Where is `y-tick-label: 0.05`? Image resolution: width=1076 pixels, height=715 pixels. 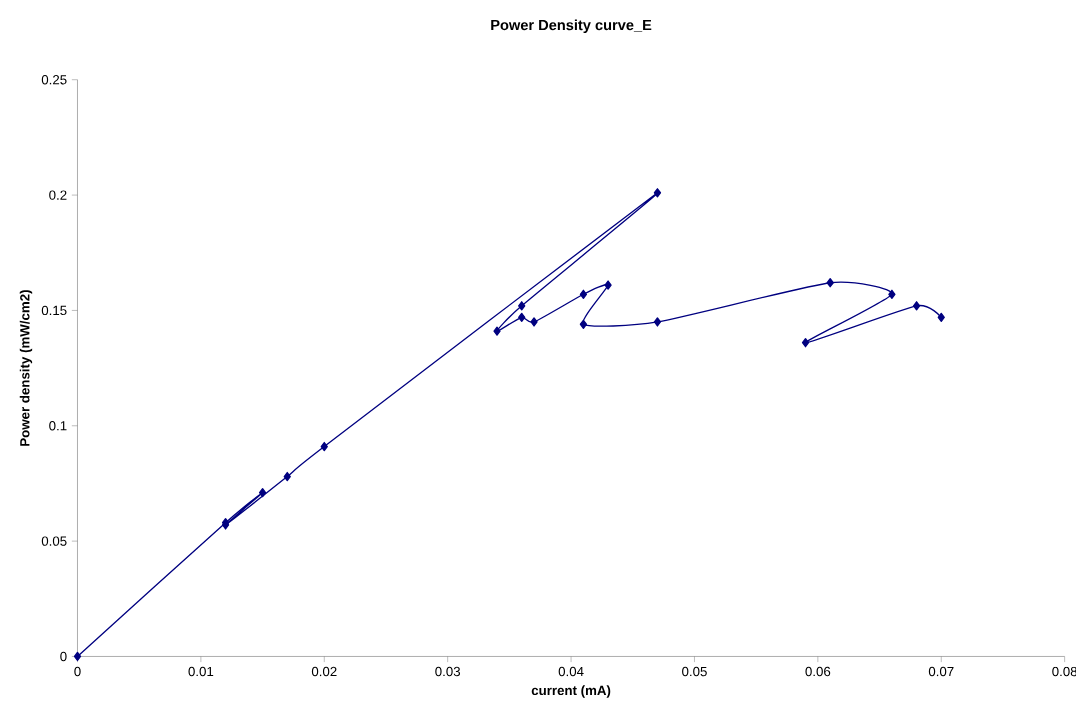 y-tick-label: 0.05 is located at coordinates (54, 541).